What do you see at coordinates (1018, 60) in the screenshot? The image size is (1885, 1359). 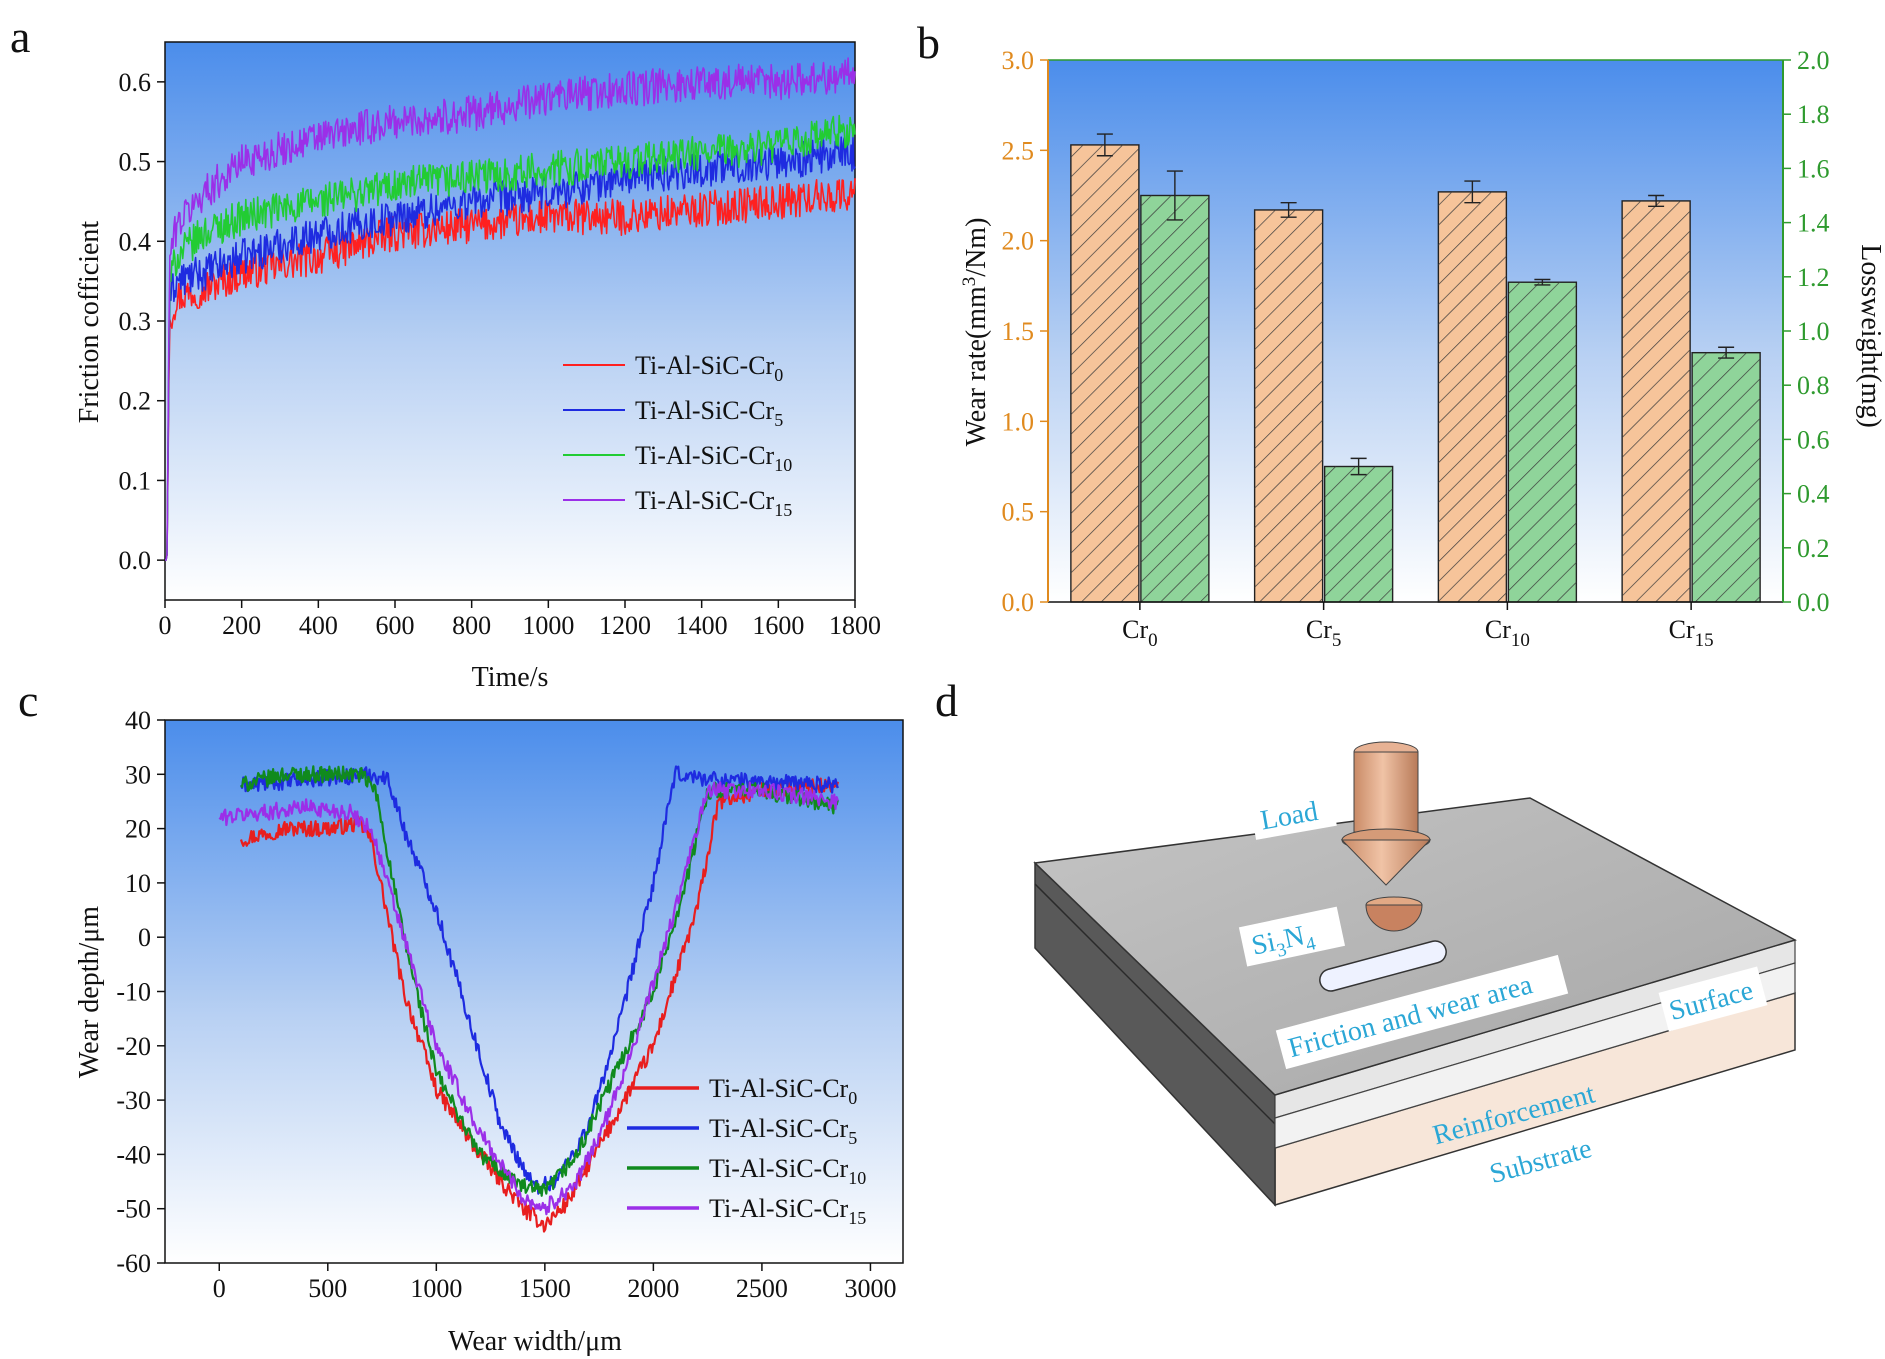 I see `y-left-tick-label: 3.0` at bounding box center [1018, 60].